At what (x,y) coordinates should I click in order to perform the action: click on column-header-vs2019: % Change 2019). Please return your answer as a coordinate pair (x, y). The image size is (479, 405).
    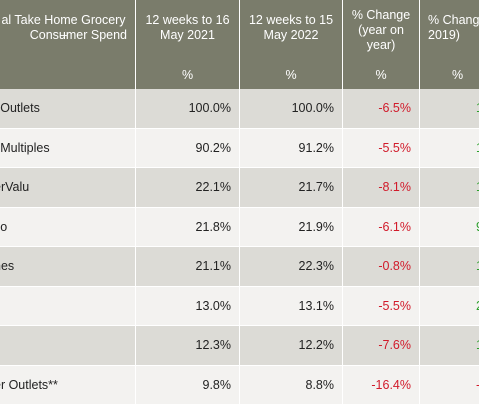
    Looking at the image, I should click on (449, 31).